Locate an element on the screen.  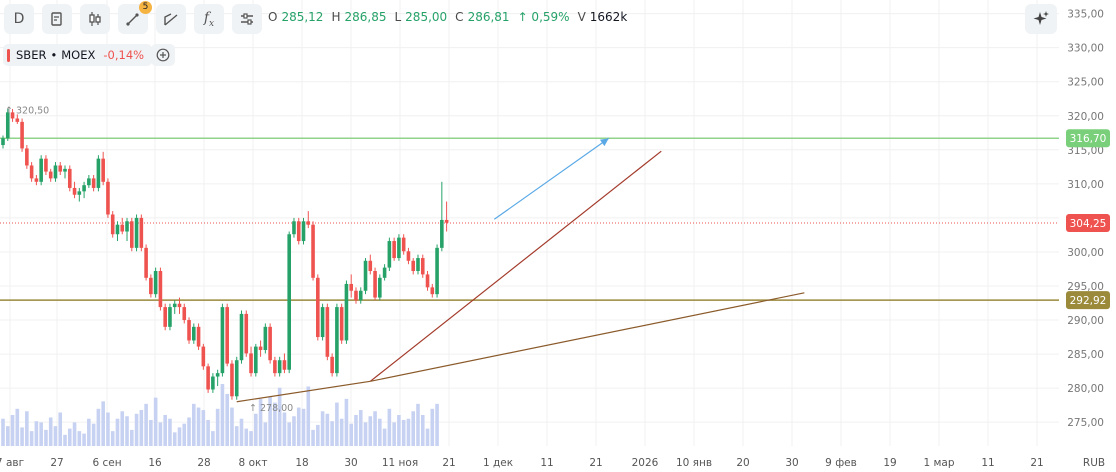
y-tick-label: 280,00 is located at coordinates (1085, 389).